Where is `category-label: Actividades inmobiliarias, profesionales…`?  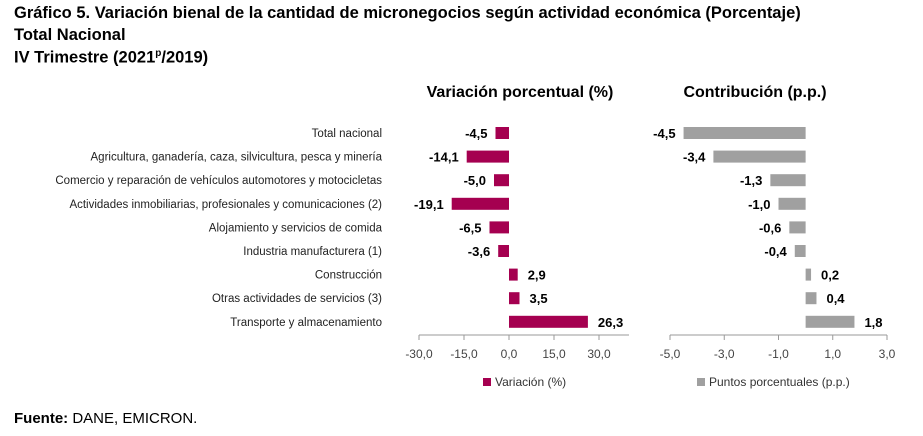 category-label: Actividades inmobiliarias, profesionales… is located at coordinates (225, 205).